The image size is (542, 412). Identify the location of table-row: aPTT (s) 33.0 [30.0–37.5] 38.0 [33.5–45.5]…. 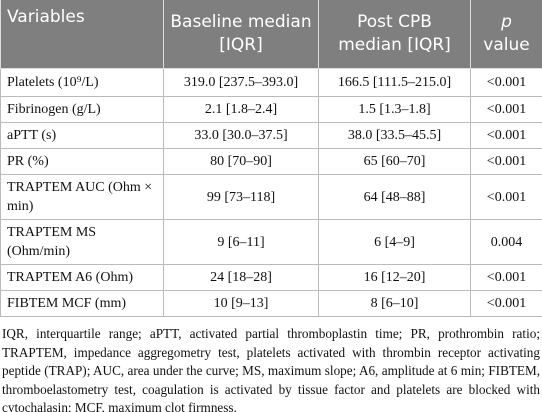
(271, 135).